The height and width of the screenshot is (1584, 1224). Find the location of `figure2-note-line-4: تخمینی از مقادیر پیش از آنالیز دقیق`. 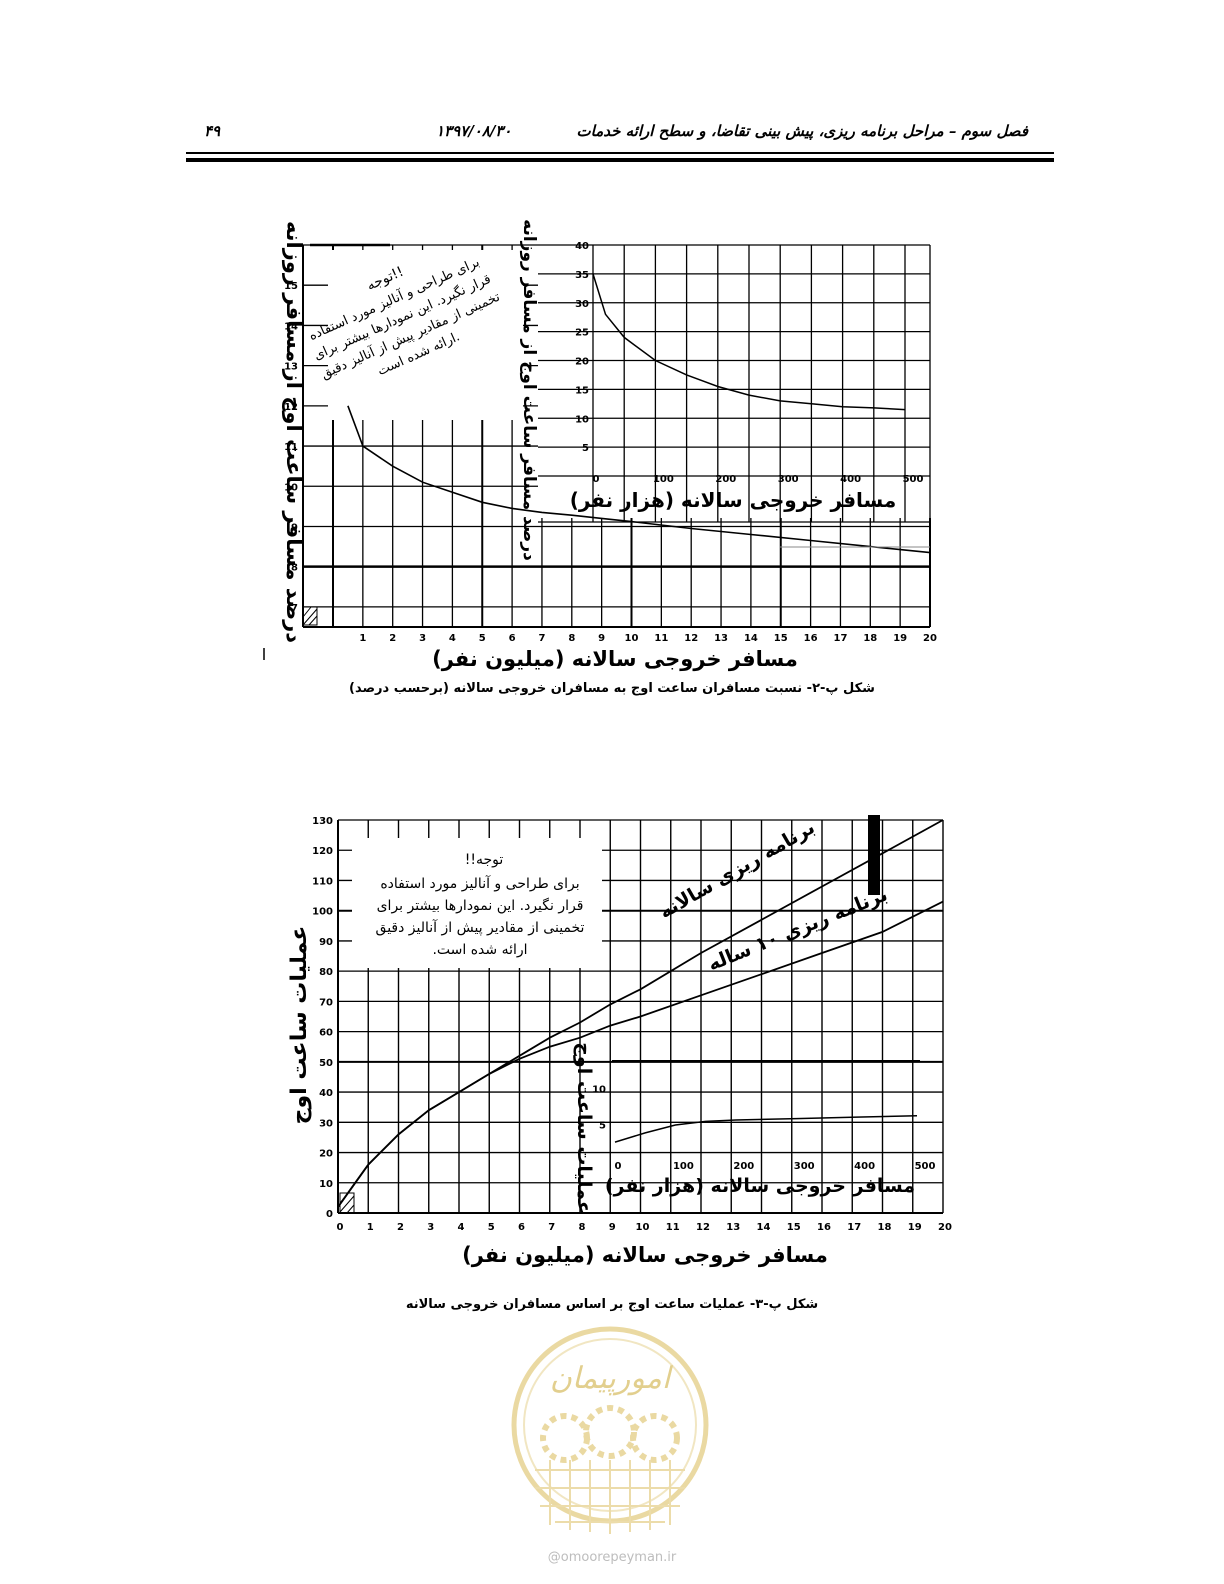

figure2-note-line-4: تخمینی از مقادیر پیش از آنالیز دقیق is located at coordinates (480, 927).